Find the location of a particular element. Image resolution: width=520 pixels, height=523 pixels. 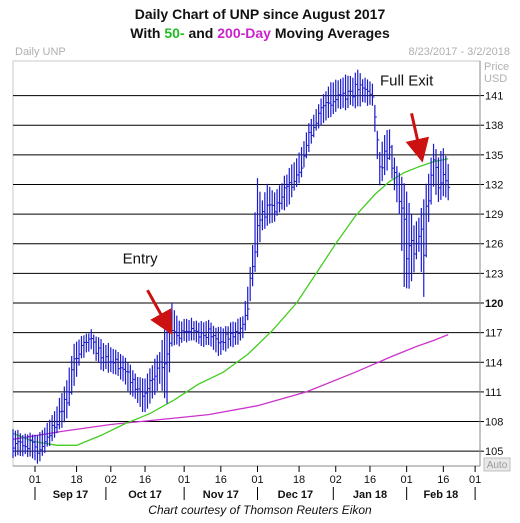

subtitle-200-day: 200-Day is located at coordinates (244, 33).